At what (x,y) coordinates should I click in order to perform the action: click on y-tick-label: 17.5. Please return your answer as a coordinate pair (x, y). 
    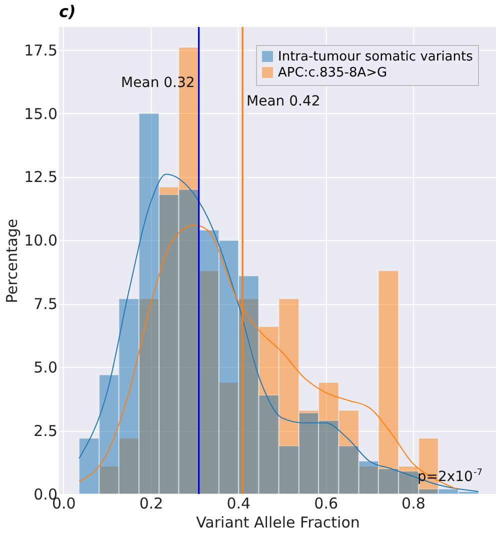
    Looking at the image, I should click on (41, 50).